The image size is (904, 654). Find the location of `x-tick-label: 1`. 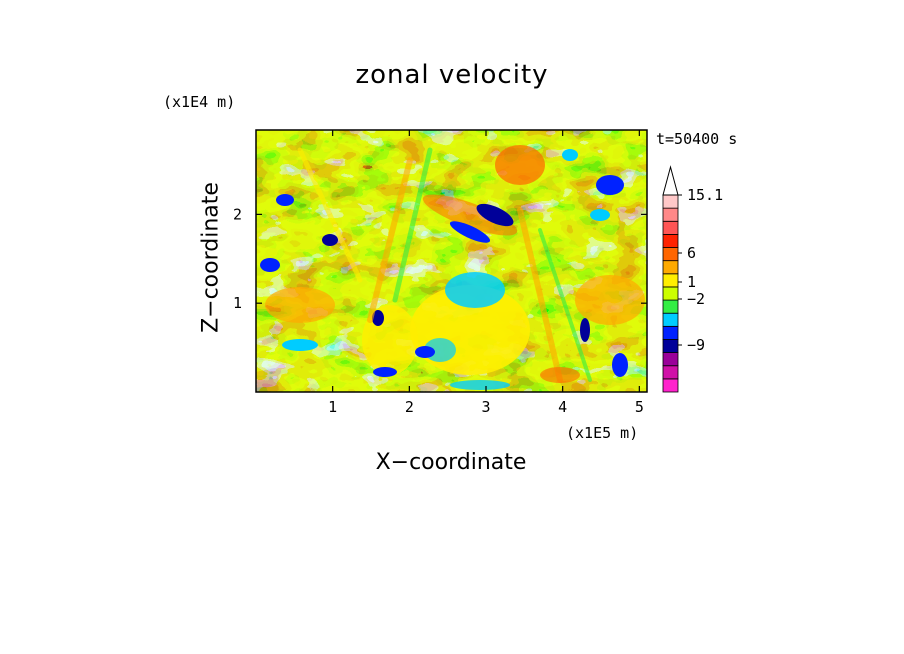

x-tick-label: 1 is located at coordinates (332, 407).